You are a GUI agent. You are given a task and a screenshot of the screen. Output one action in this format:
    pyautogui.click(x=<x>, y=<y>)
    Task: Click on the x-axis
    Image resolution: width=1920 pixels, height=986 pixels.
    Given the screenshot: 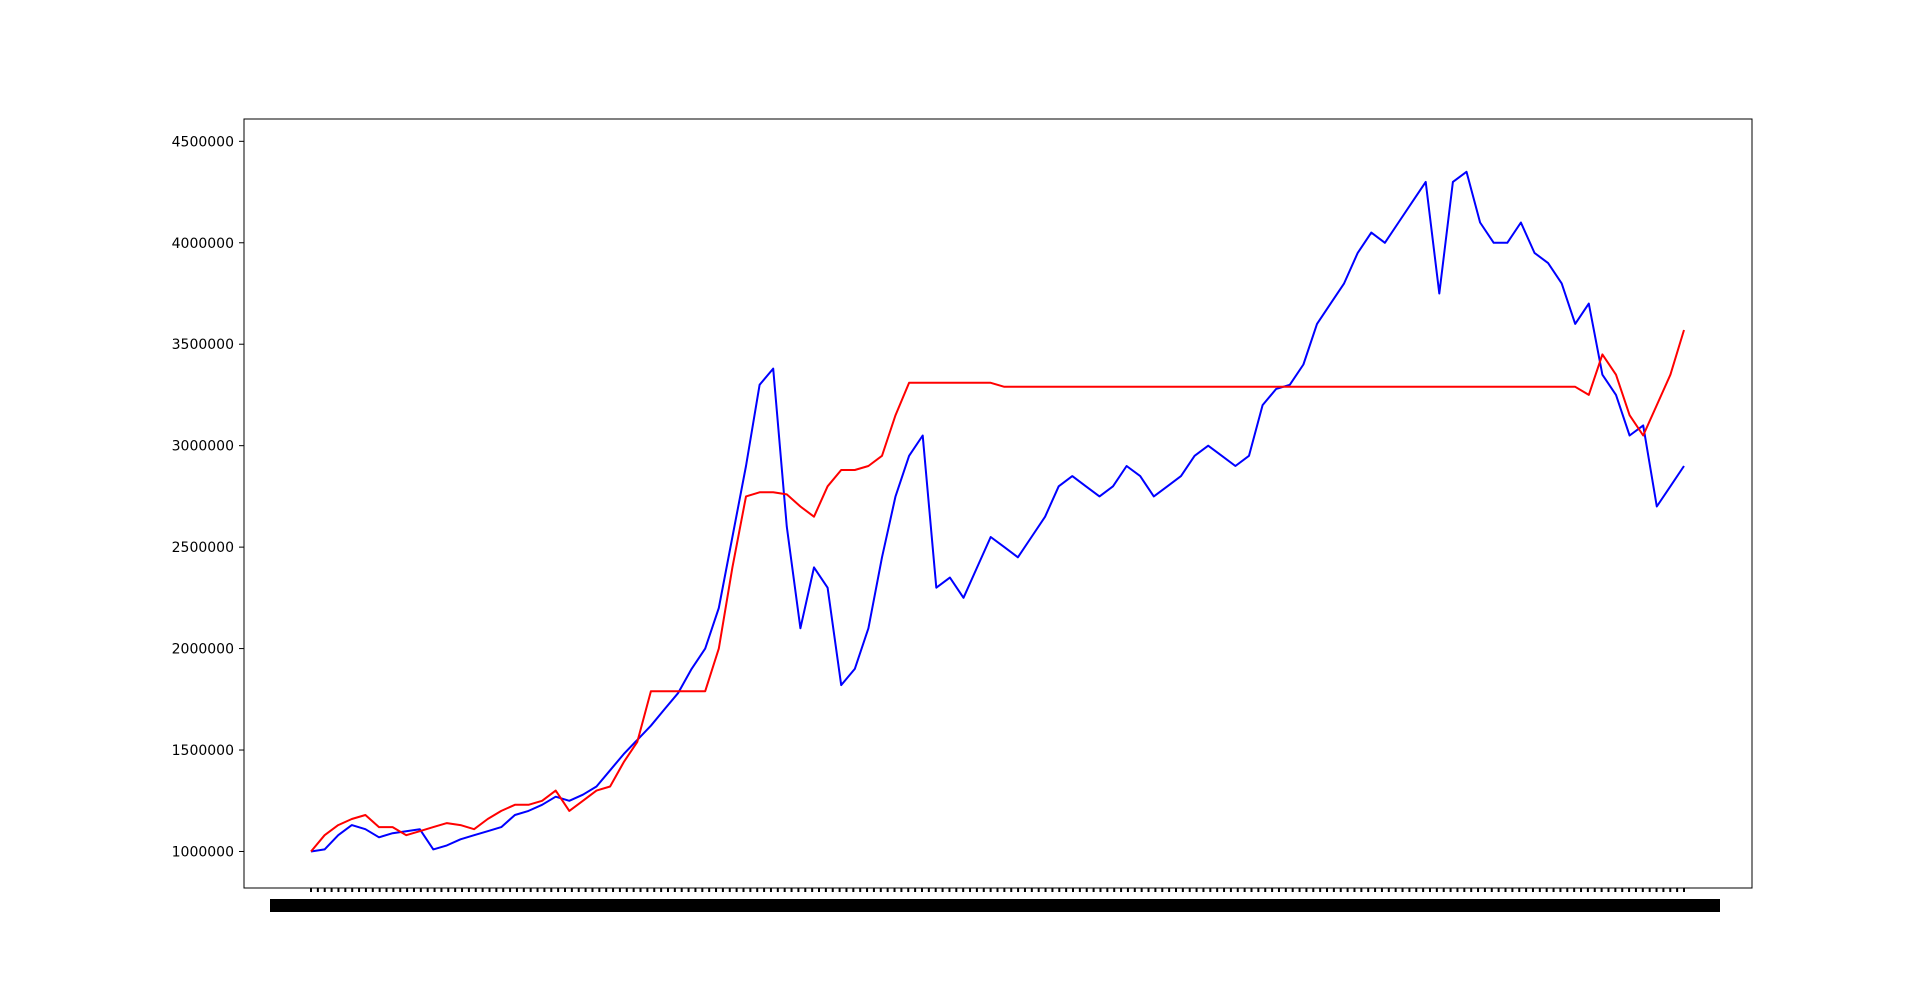 What is the action you would take?
    pyautogui.click(x=995, y=900)
    